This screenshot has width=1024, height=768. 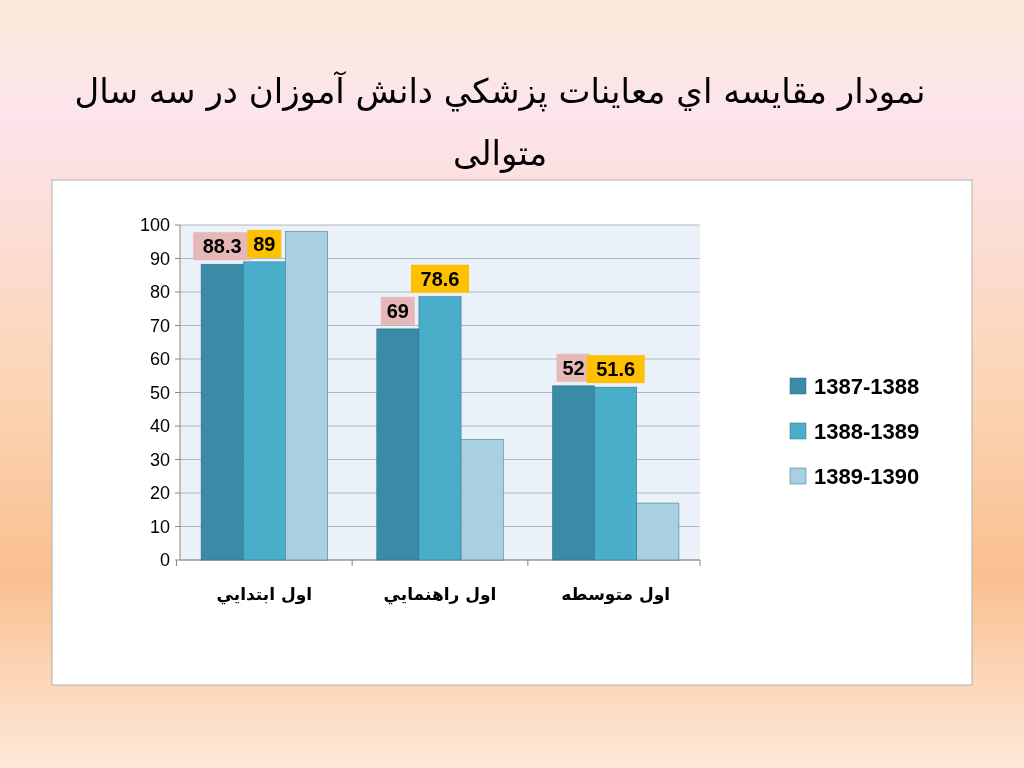 I want to click on y-tick-label: 50, so click(x=159, y=392).